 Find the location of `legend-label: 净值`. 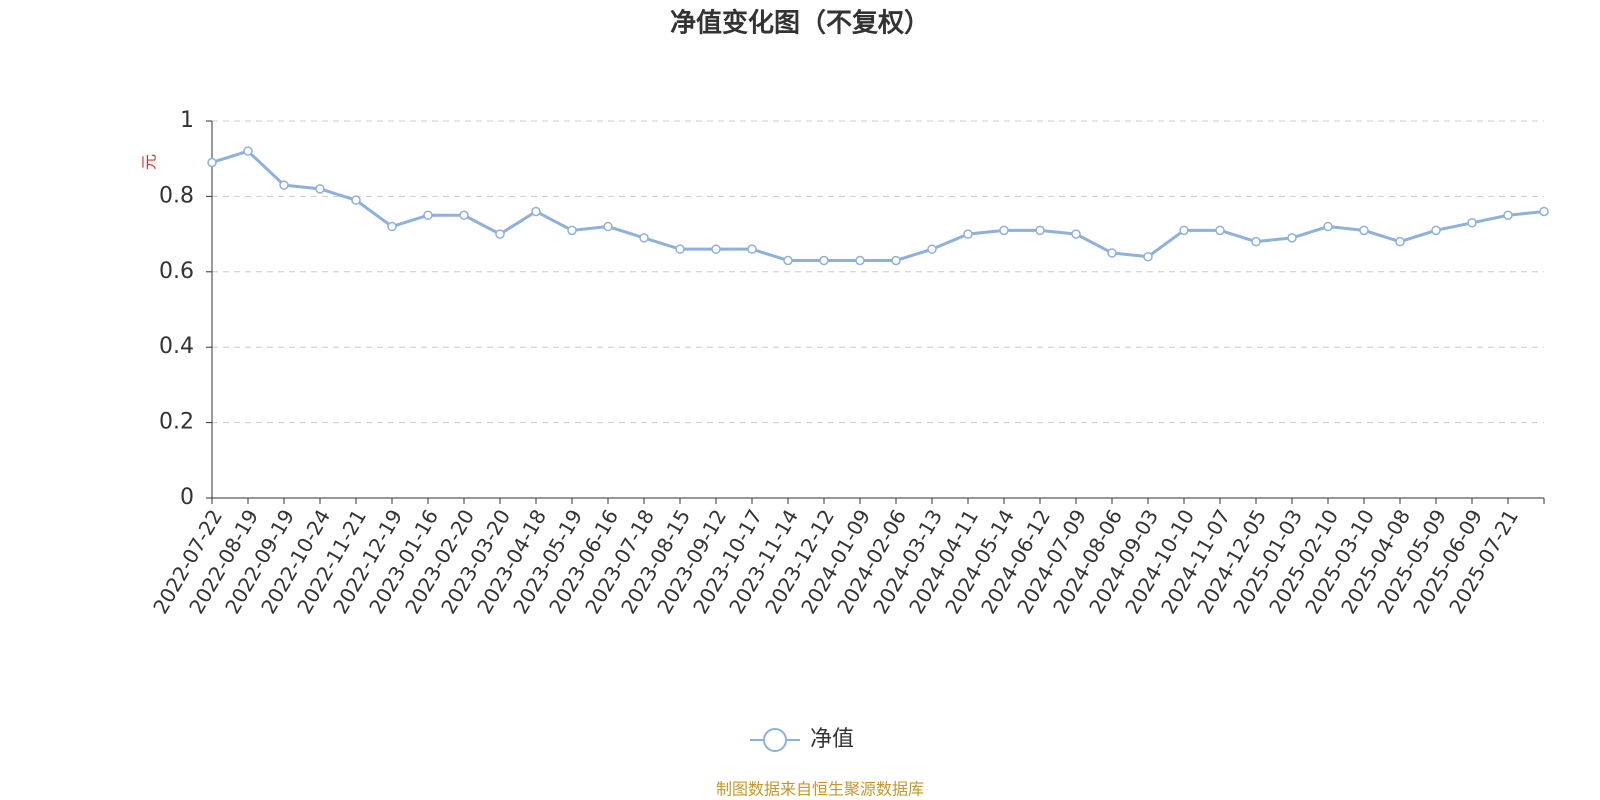

legend-label: 净值 is located at coordinates (832, 739).